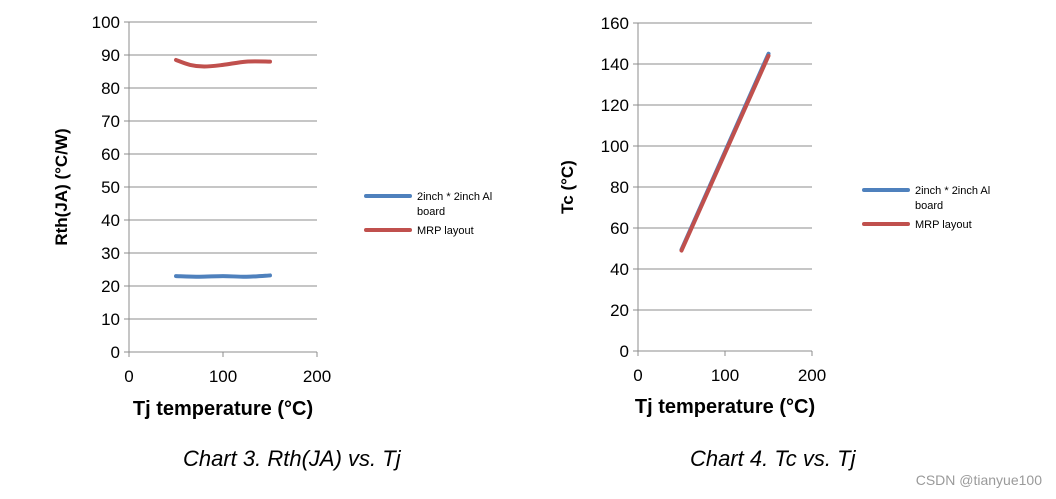  What do you see at coordinates (615, 23) in the screenshot?
I see `y-tick-label: 160` at bounding box center [615, 23].